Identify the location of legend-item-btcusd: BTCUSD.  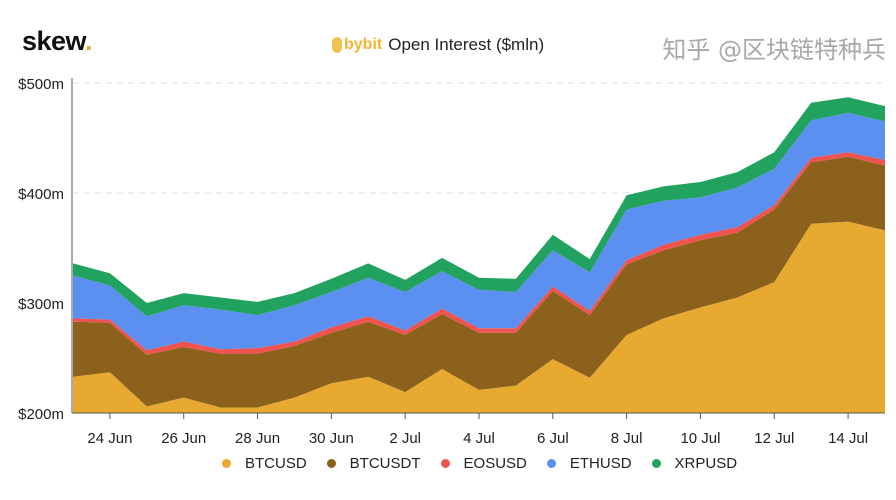
(264, 463).